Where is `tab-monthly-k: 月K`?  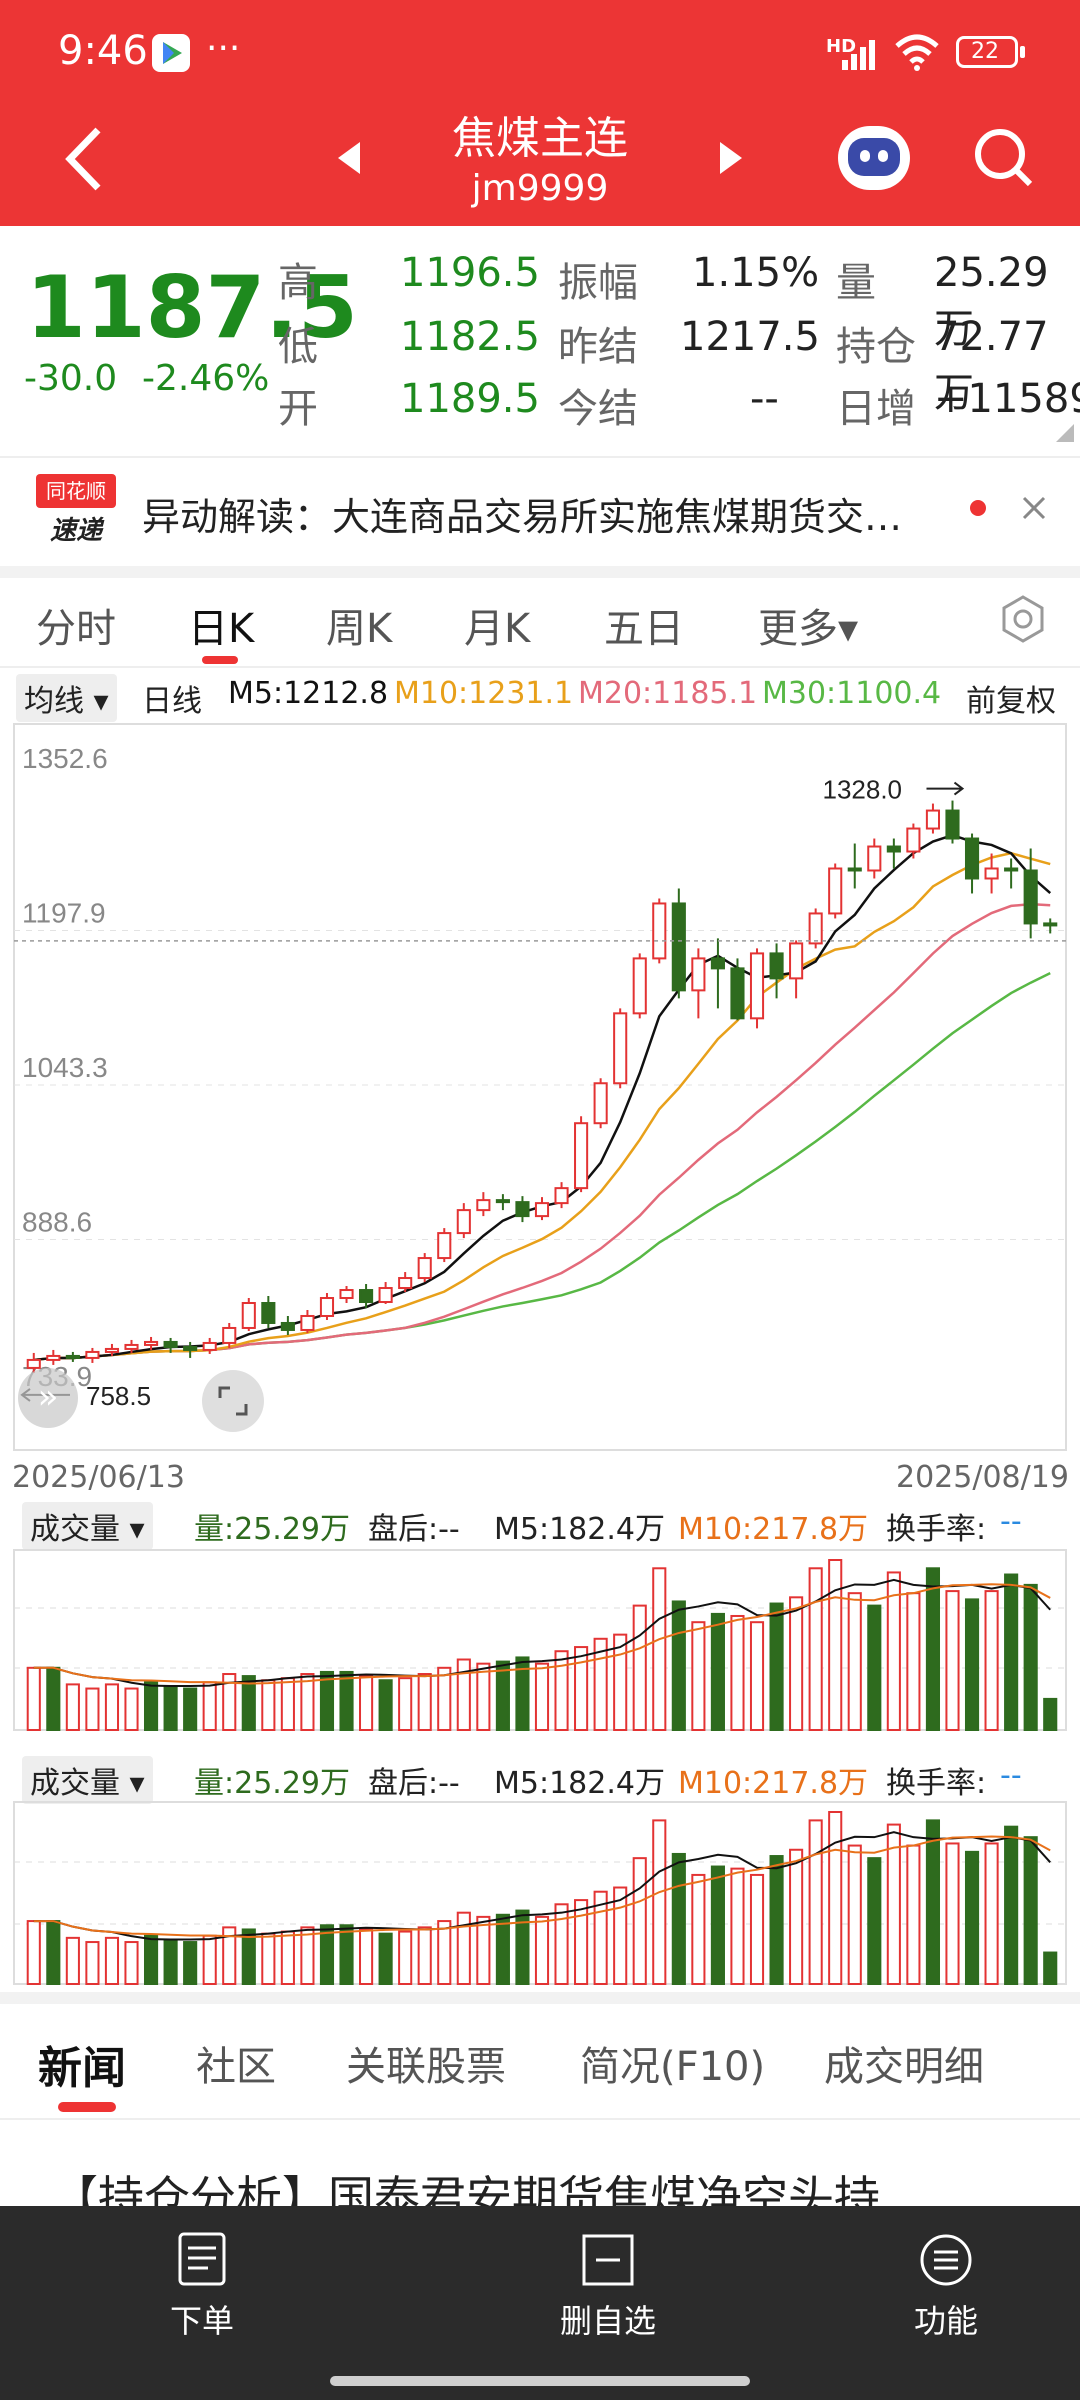
tab-monthly-k: 月K is located at coordinates (497, 629).